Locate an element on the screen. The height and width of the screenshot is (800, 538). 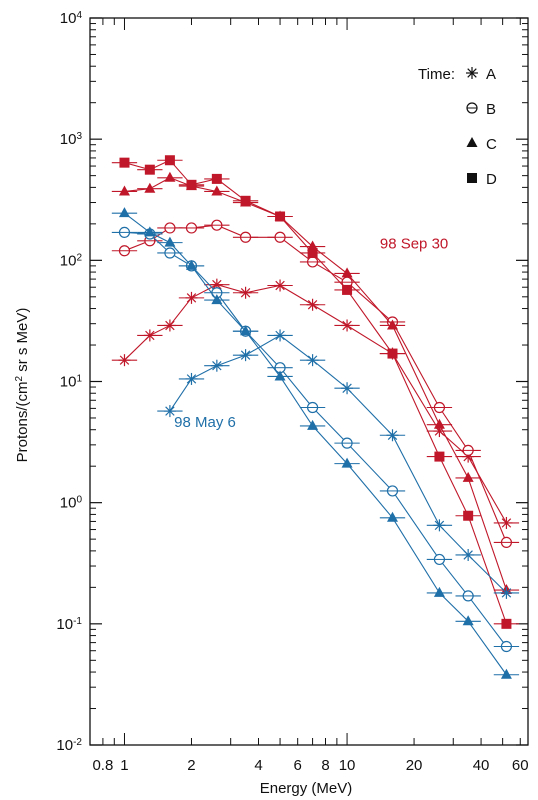
y-tick-label: 102 is located at coordinates (71, 261).